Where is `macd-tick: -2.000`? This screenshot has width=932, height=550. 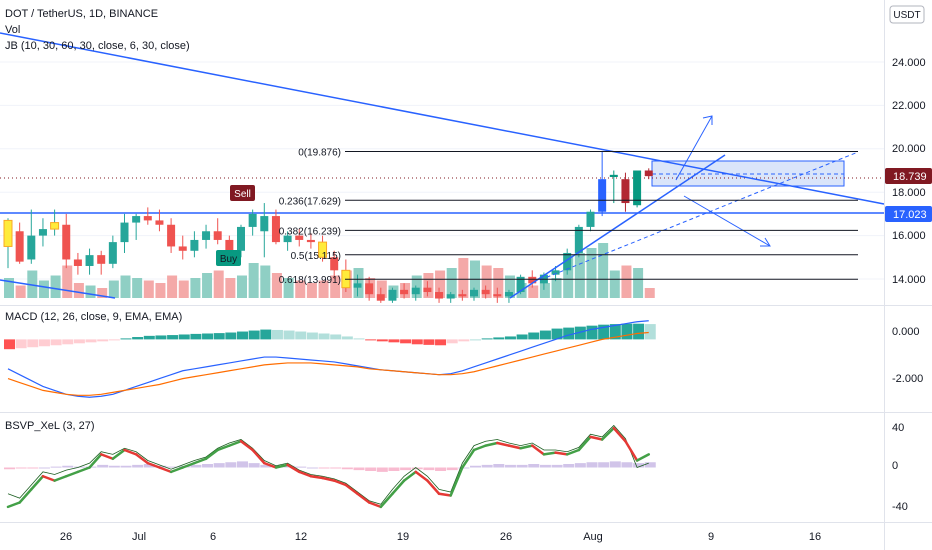
macd-tick: -2.000 is located at coordinates (907, 379).